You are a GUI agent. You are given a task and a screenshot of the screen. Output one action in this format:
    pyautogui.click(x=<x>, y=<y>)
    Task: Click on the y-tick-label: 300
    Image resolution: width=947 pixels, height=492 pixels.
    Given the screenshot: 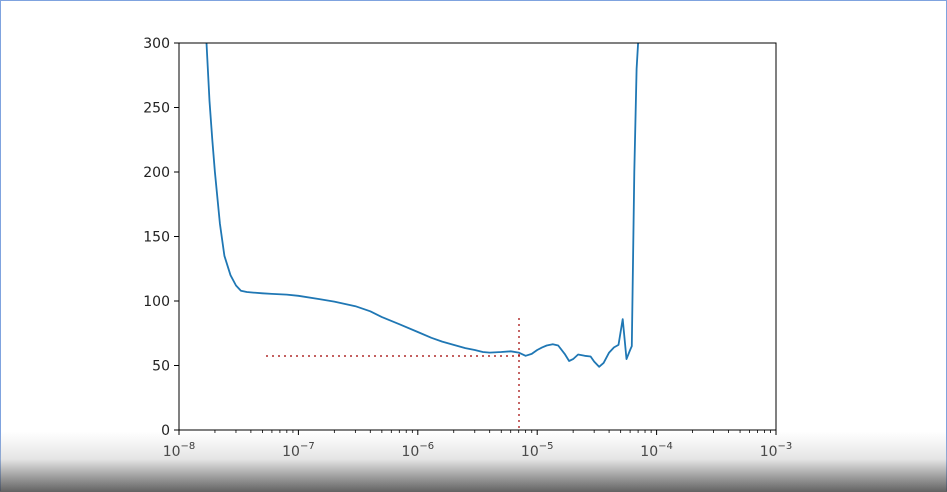 What is the action you would take?
    pyautogui.click(x=156, y=44)
    